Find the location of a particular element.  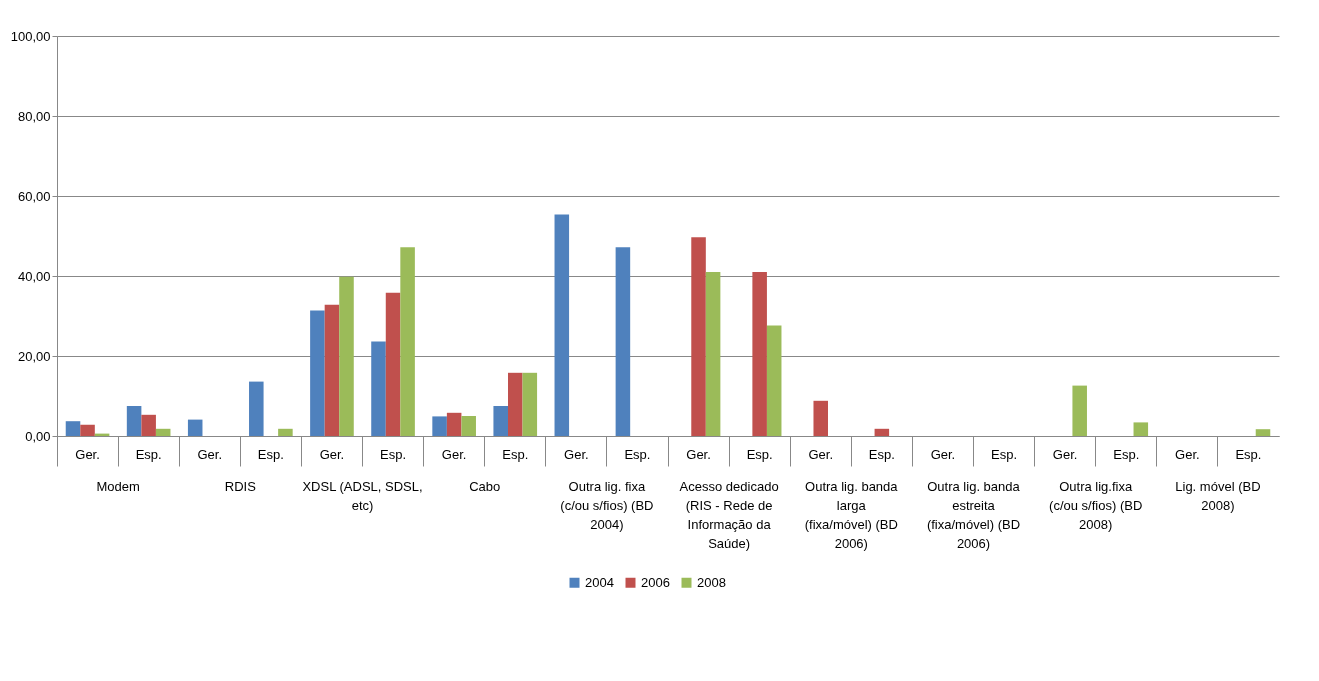

legend-label: 2006 is located at coordinates (655, 582).